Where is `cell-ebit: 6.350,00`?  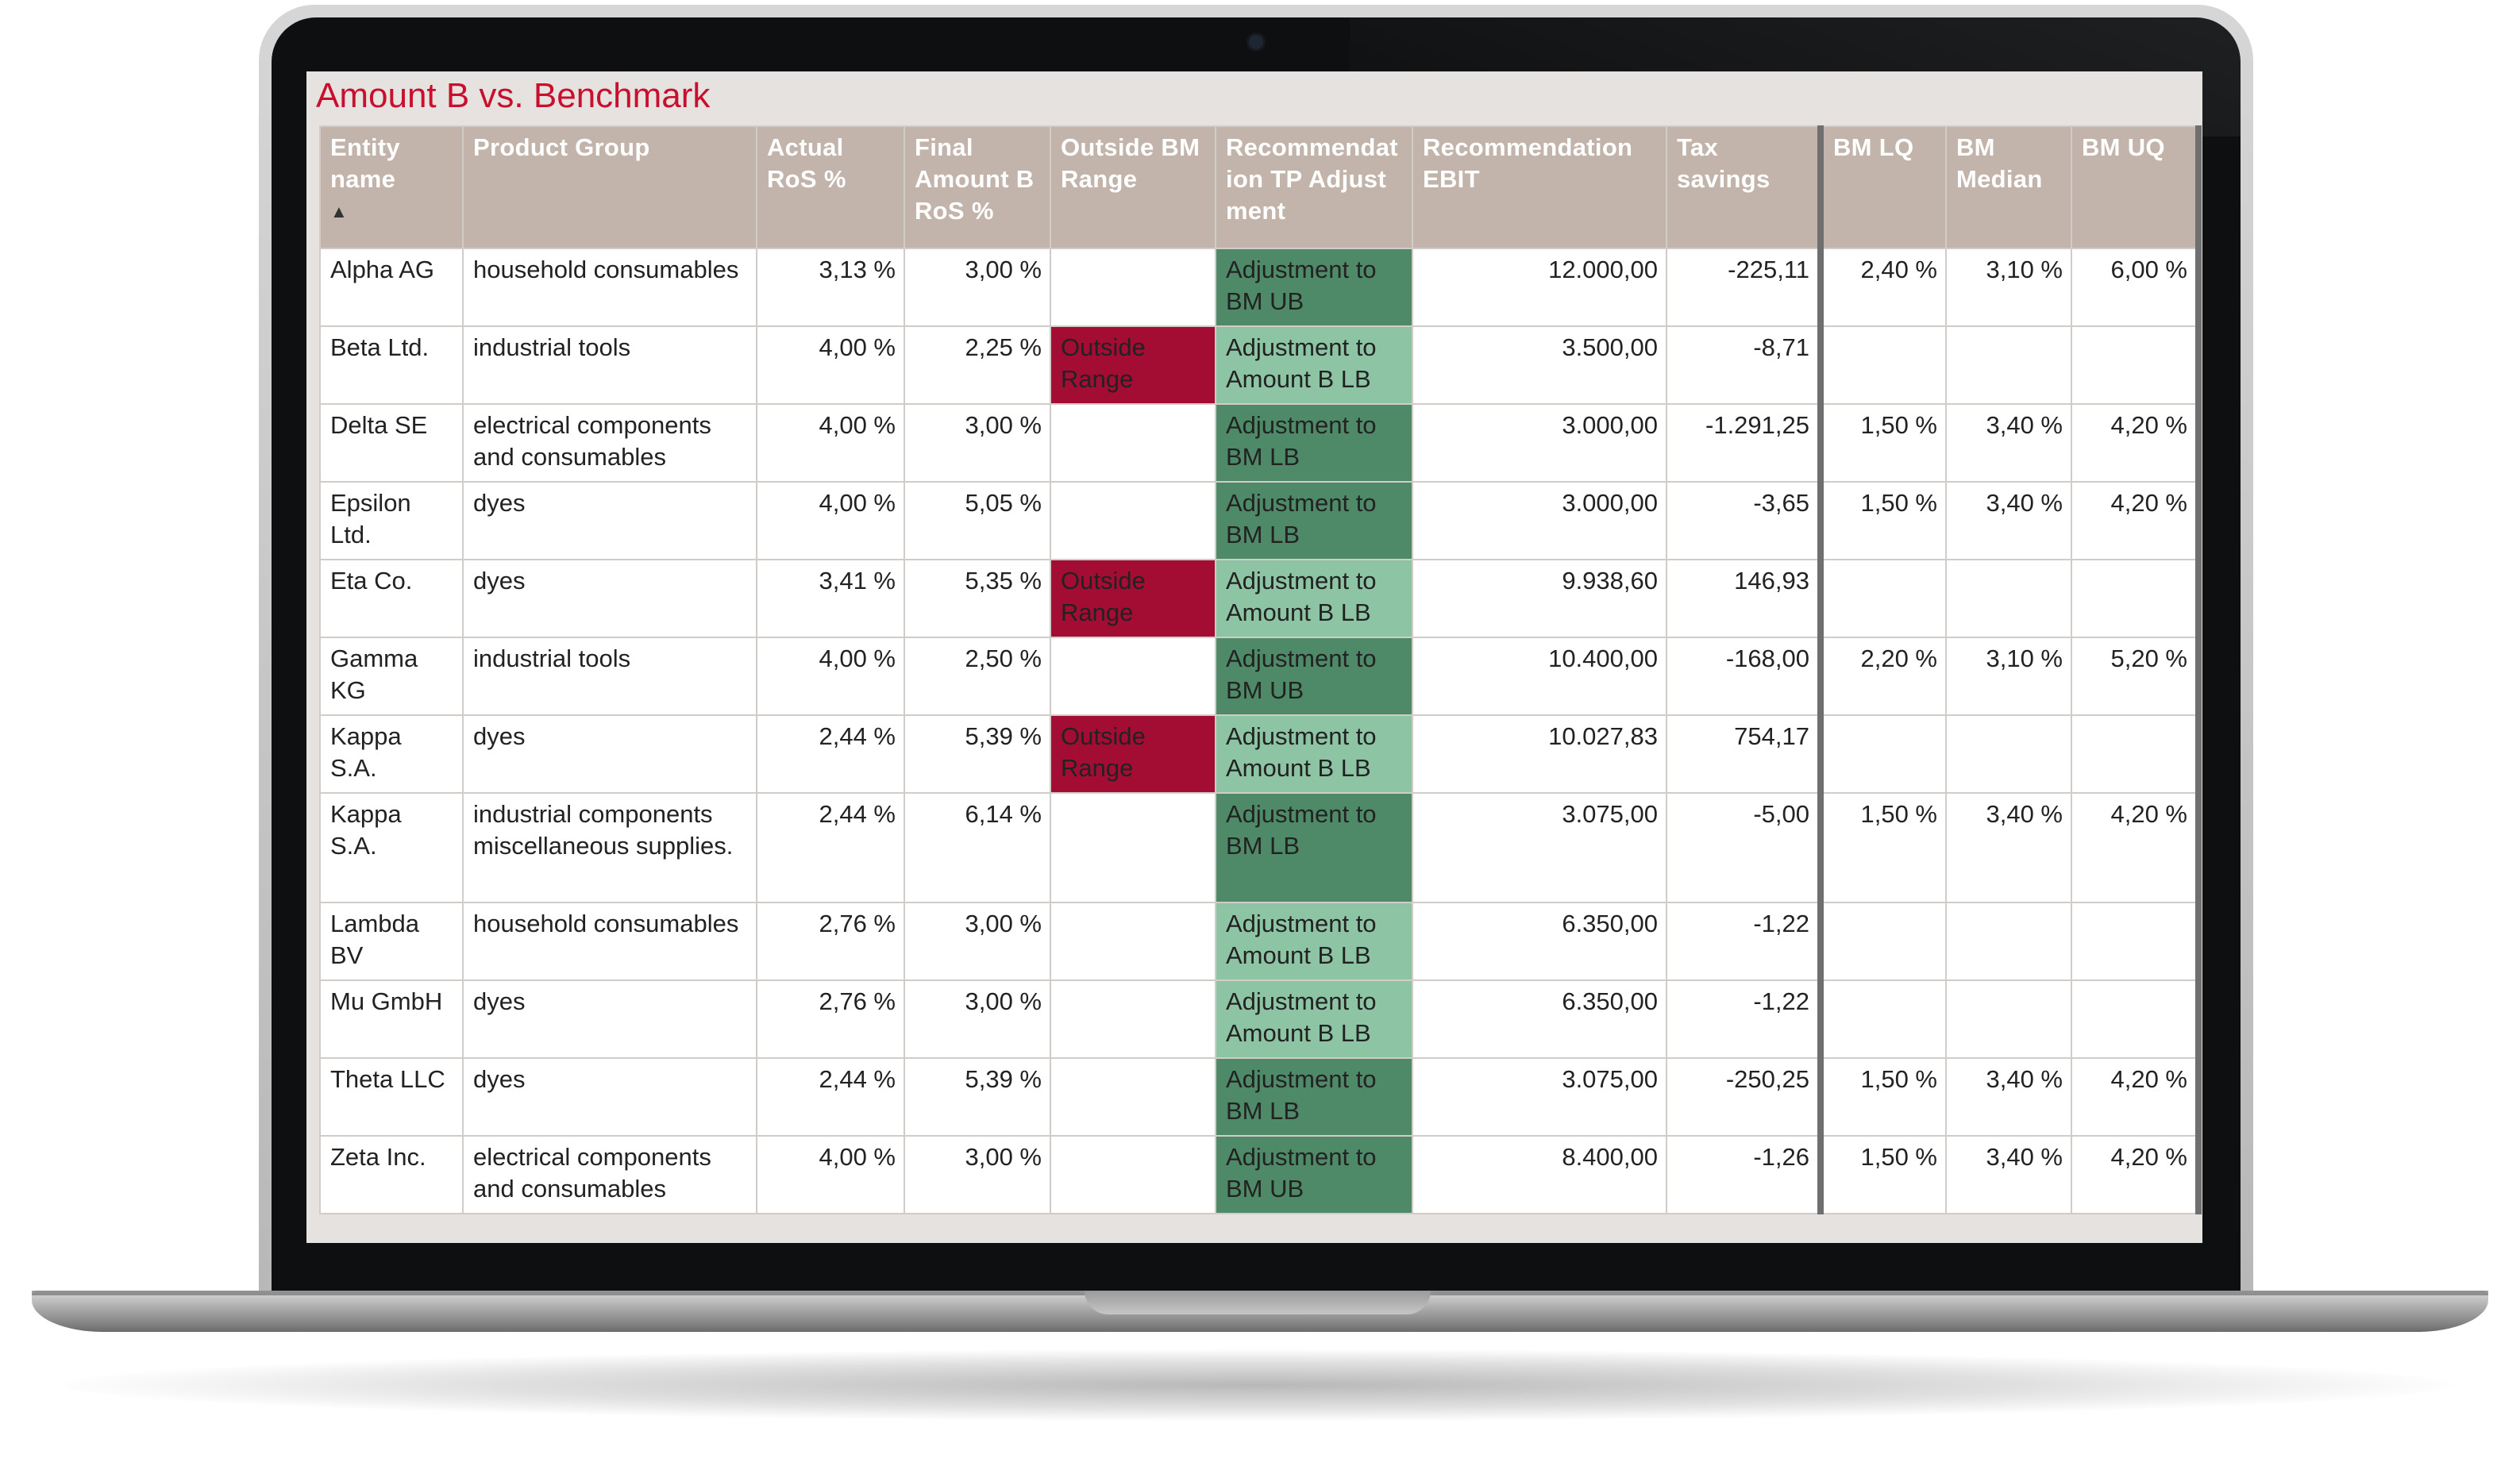 cell-ebit: 6.350,00 is located at coordinates (1539, 1019).